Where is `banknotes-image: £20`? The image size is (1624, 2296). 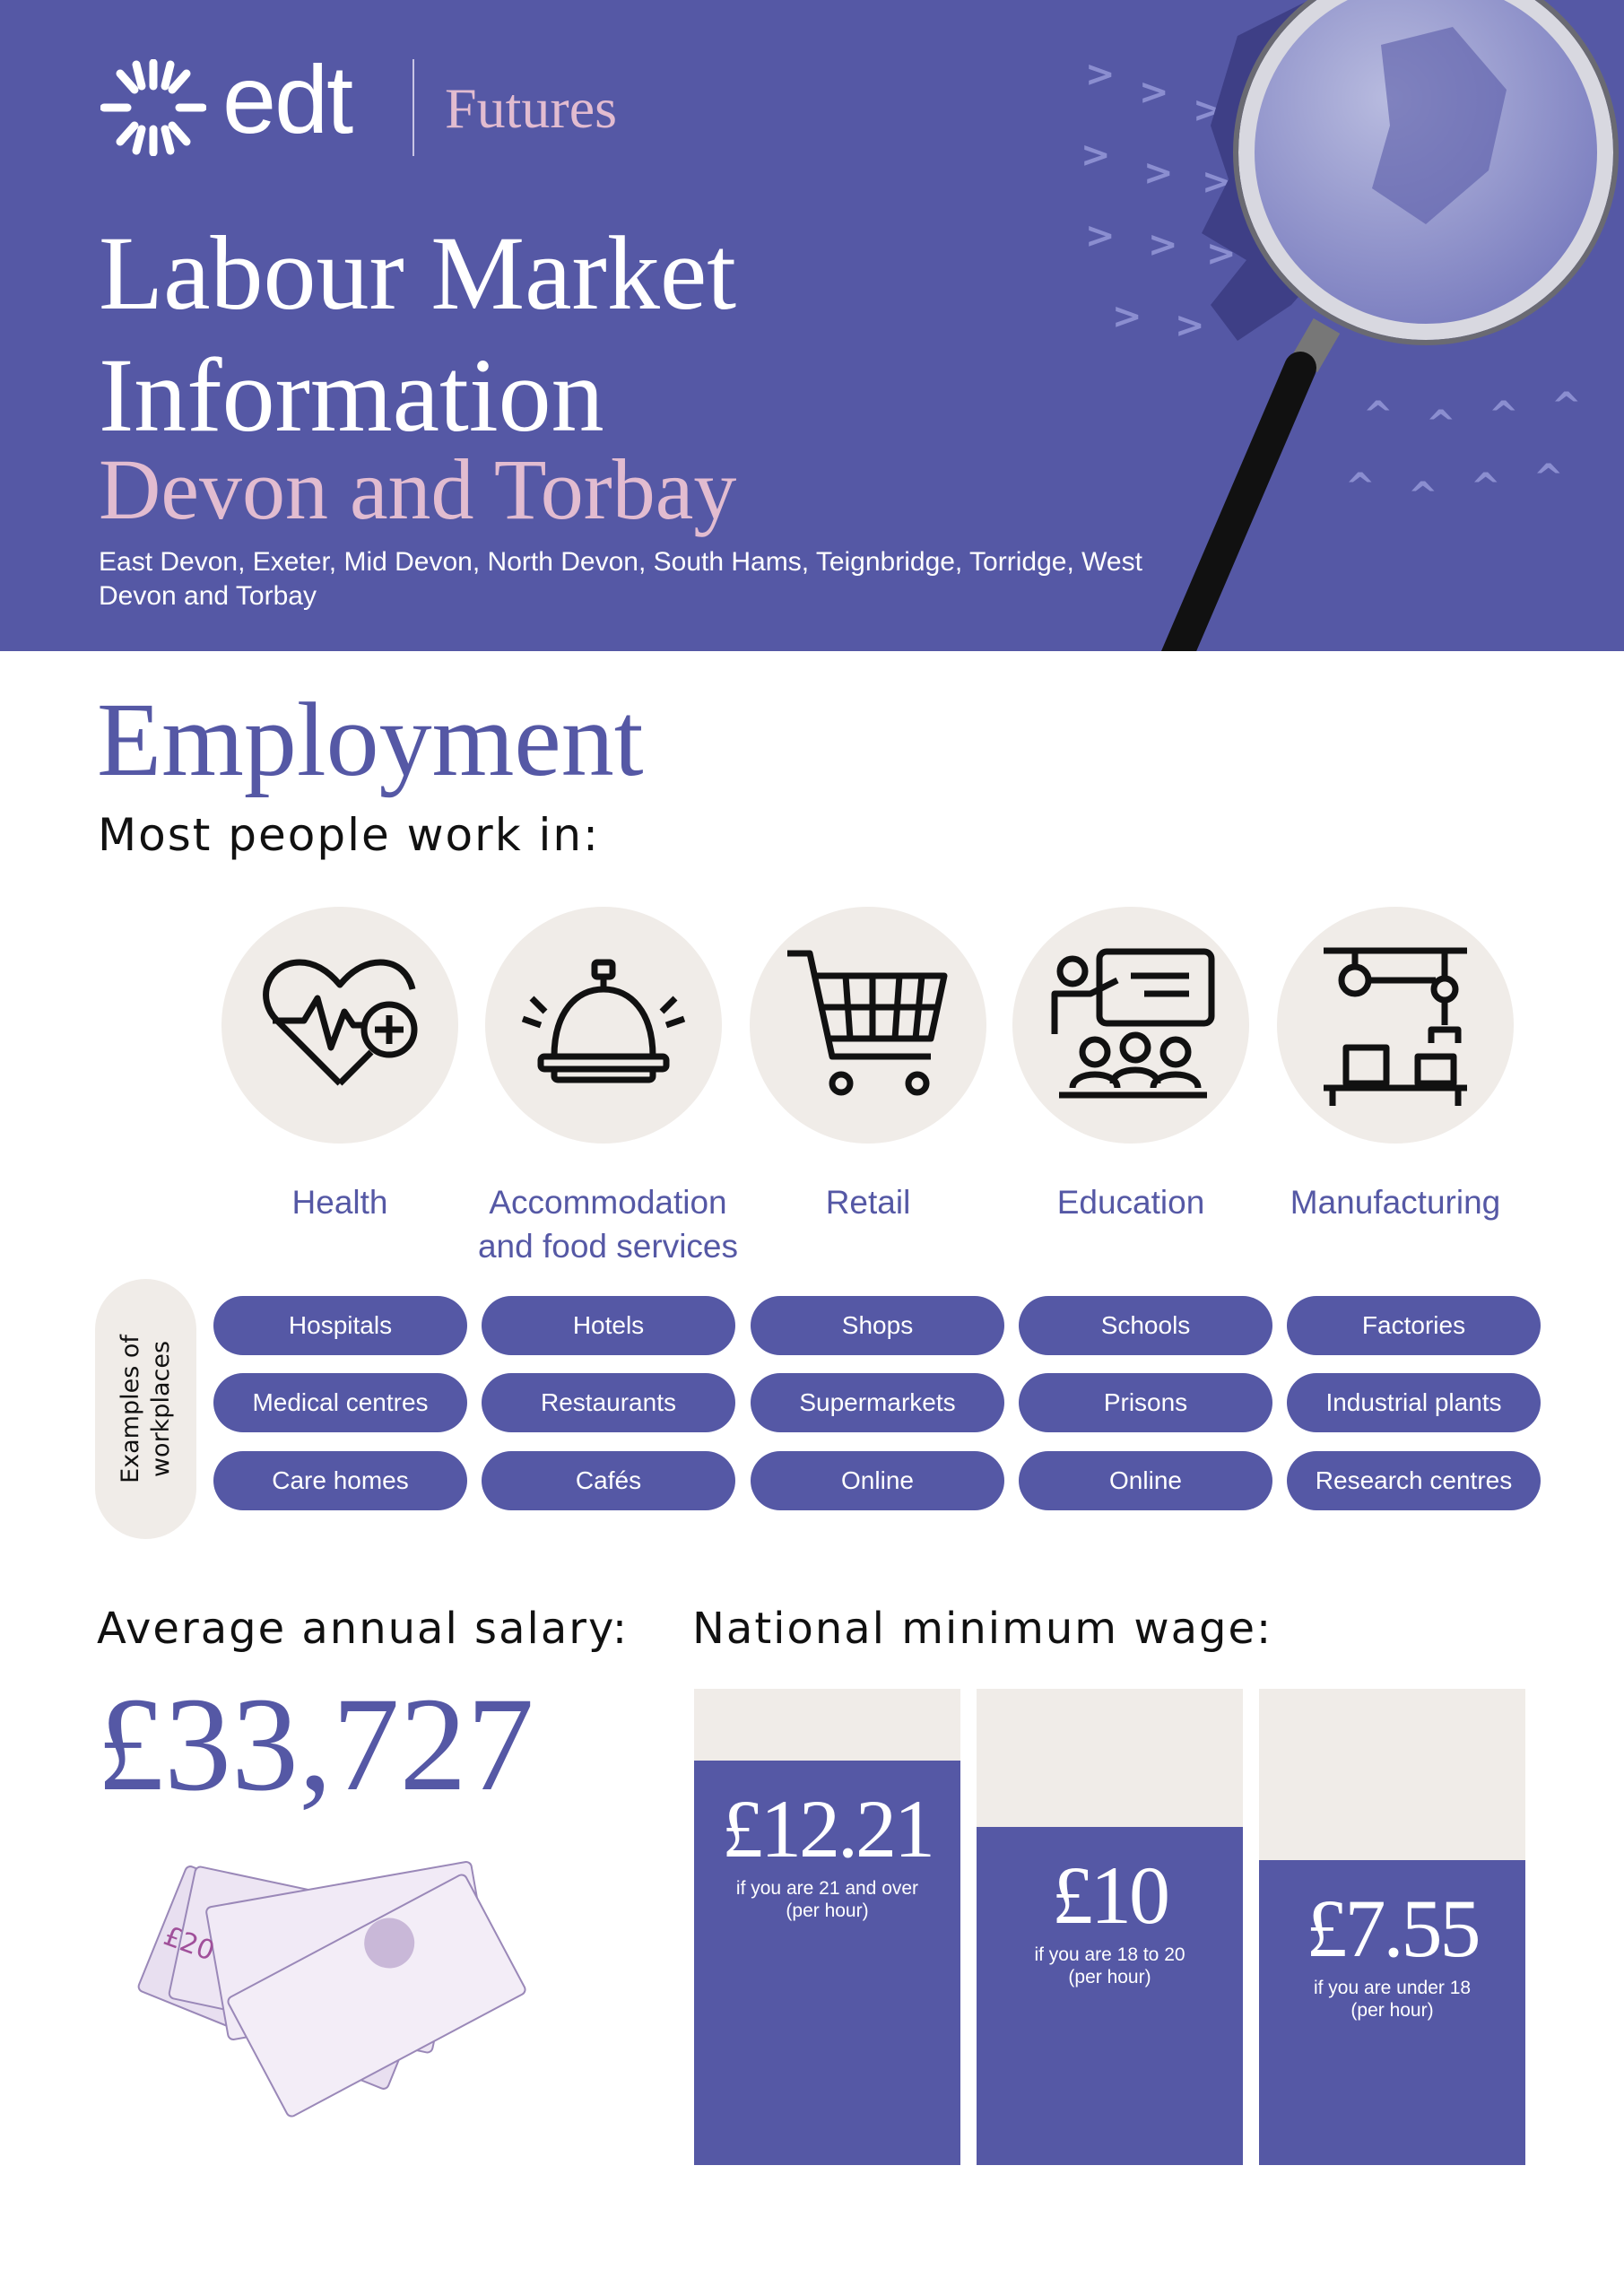 banknotes-image: £20 is located at coordinates (331, 1989).